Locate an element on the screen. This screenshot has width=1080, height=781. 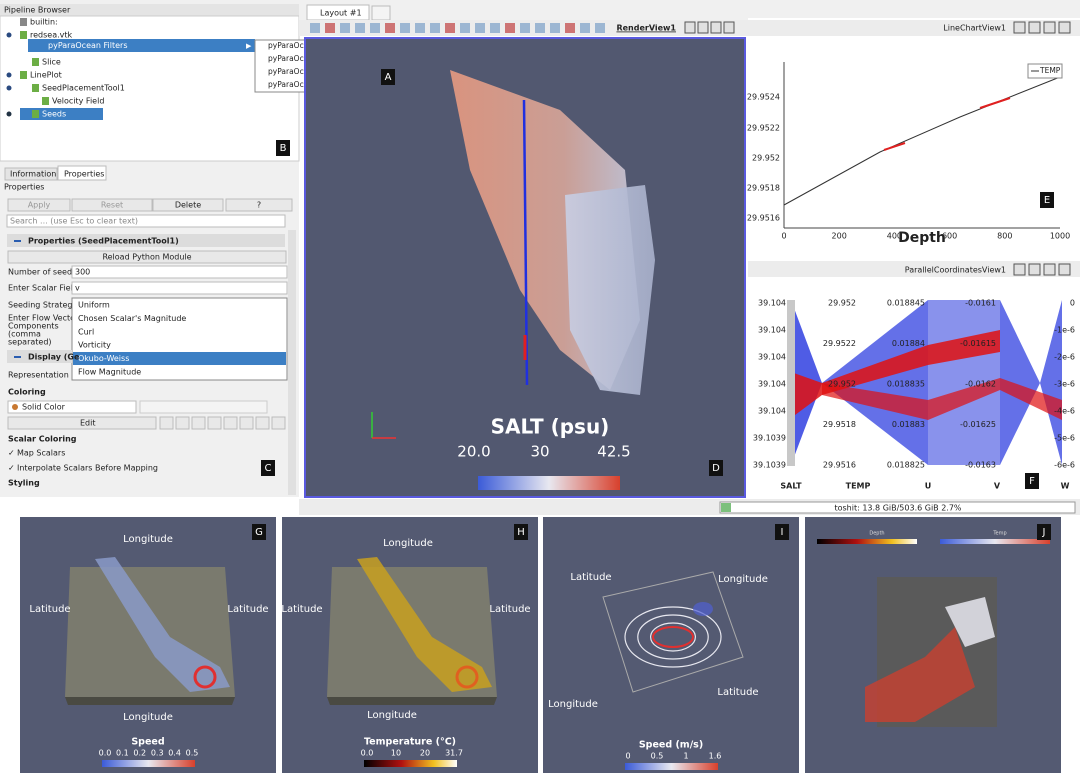
sea-shape is located at coordinates (162, 624).